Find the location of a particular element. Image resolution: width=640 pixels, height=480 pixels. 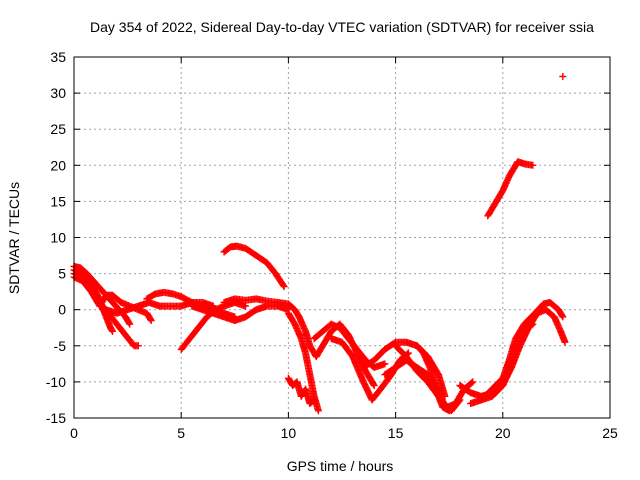

x-tick-label: 20 is located at coordinates (503, 433).